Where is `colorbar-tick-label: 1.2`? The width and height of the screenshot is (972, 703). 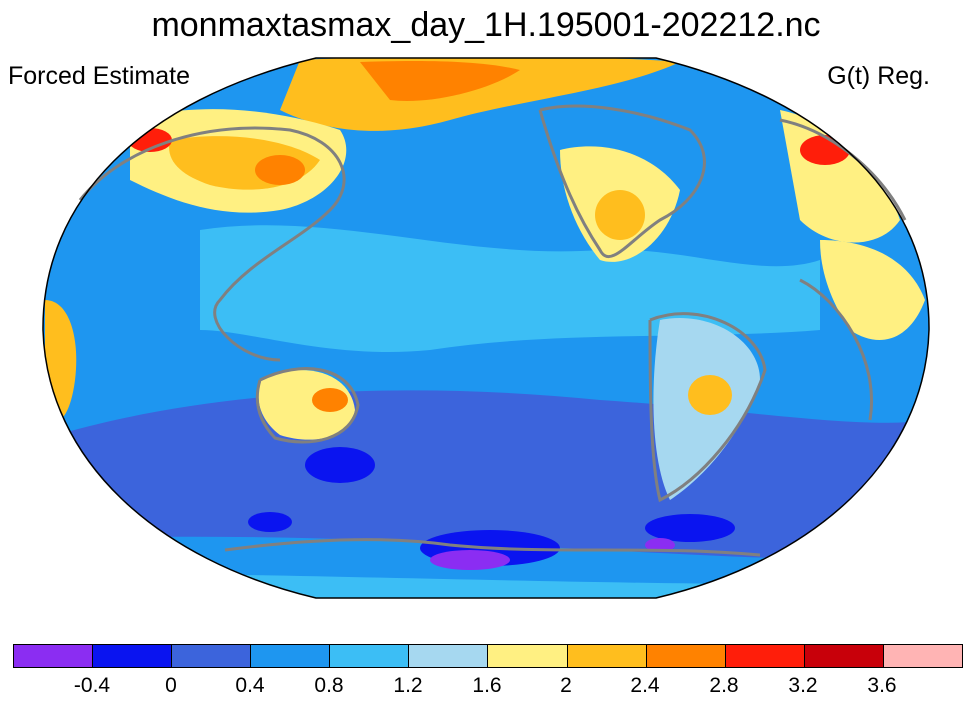
colorbar-tick-label: 1.2 is located at coordinates (408, 685).